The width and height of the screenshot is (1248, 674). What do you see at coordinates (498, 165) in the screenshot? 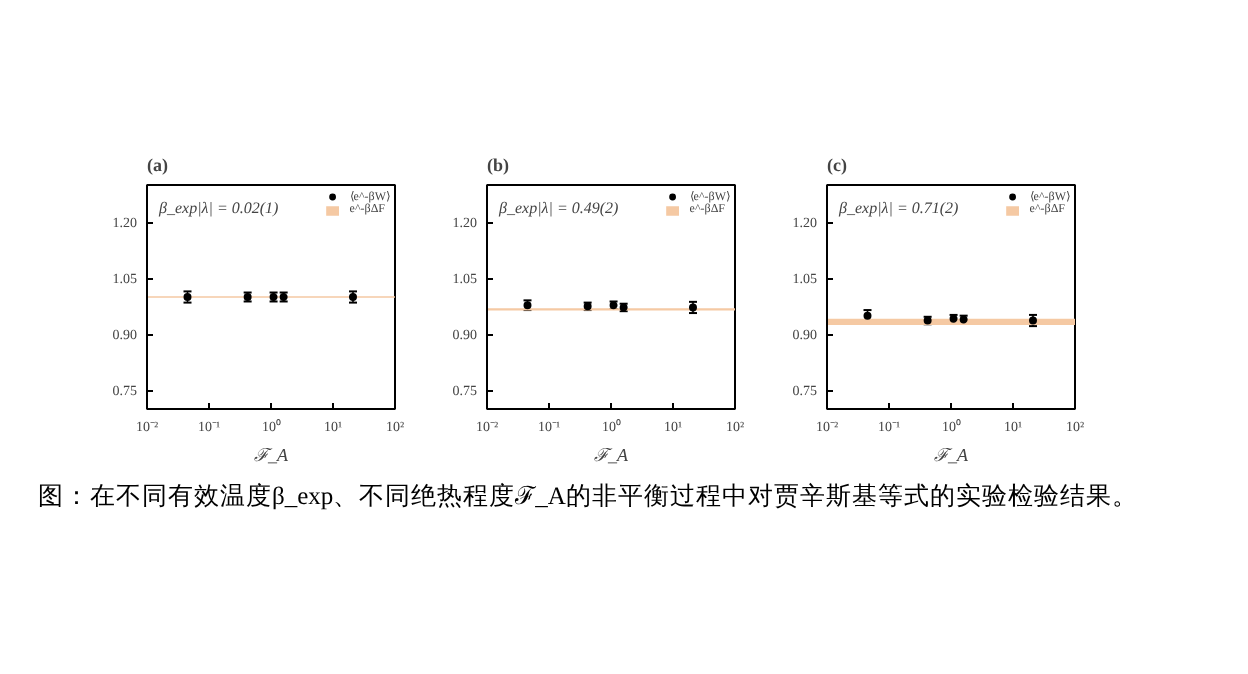
I see `chart-title: (b)` at bounding box center [498, 165].